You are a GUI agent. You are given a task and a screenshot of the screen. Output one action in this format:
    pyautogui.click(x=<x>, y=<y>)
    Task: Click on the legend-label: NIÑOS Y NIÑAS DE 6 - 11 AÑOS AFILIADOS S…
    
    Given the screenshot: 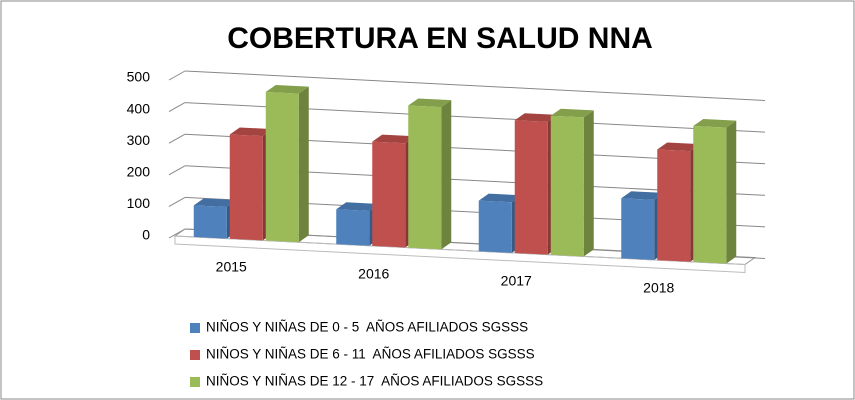 What is the action you would take?
    pyautogui.click(x=370, y=354)
    